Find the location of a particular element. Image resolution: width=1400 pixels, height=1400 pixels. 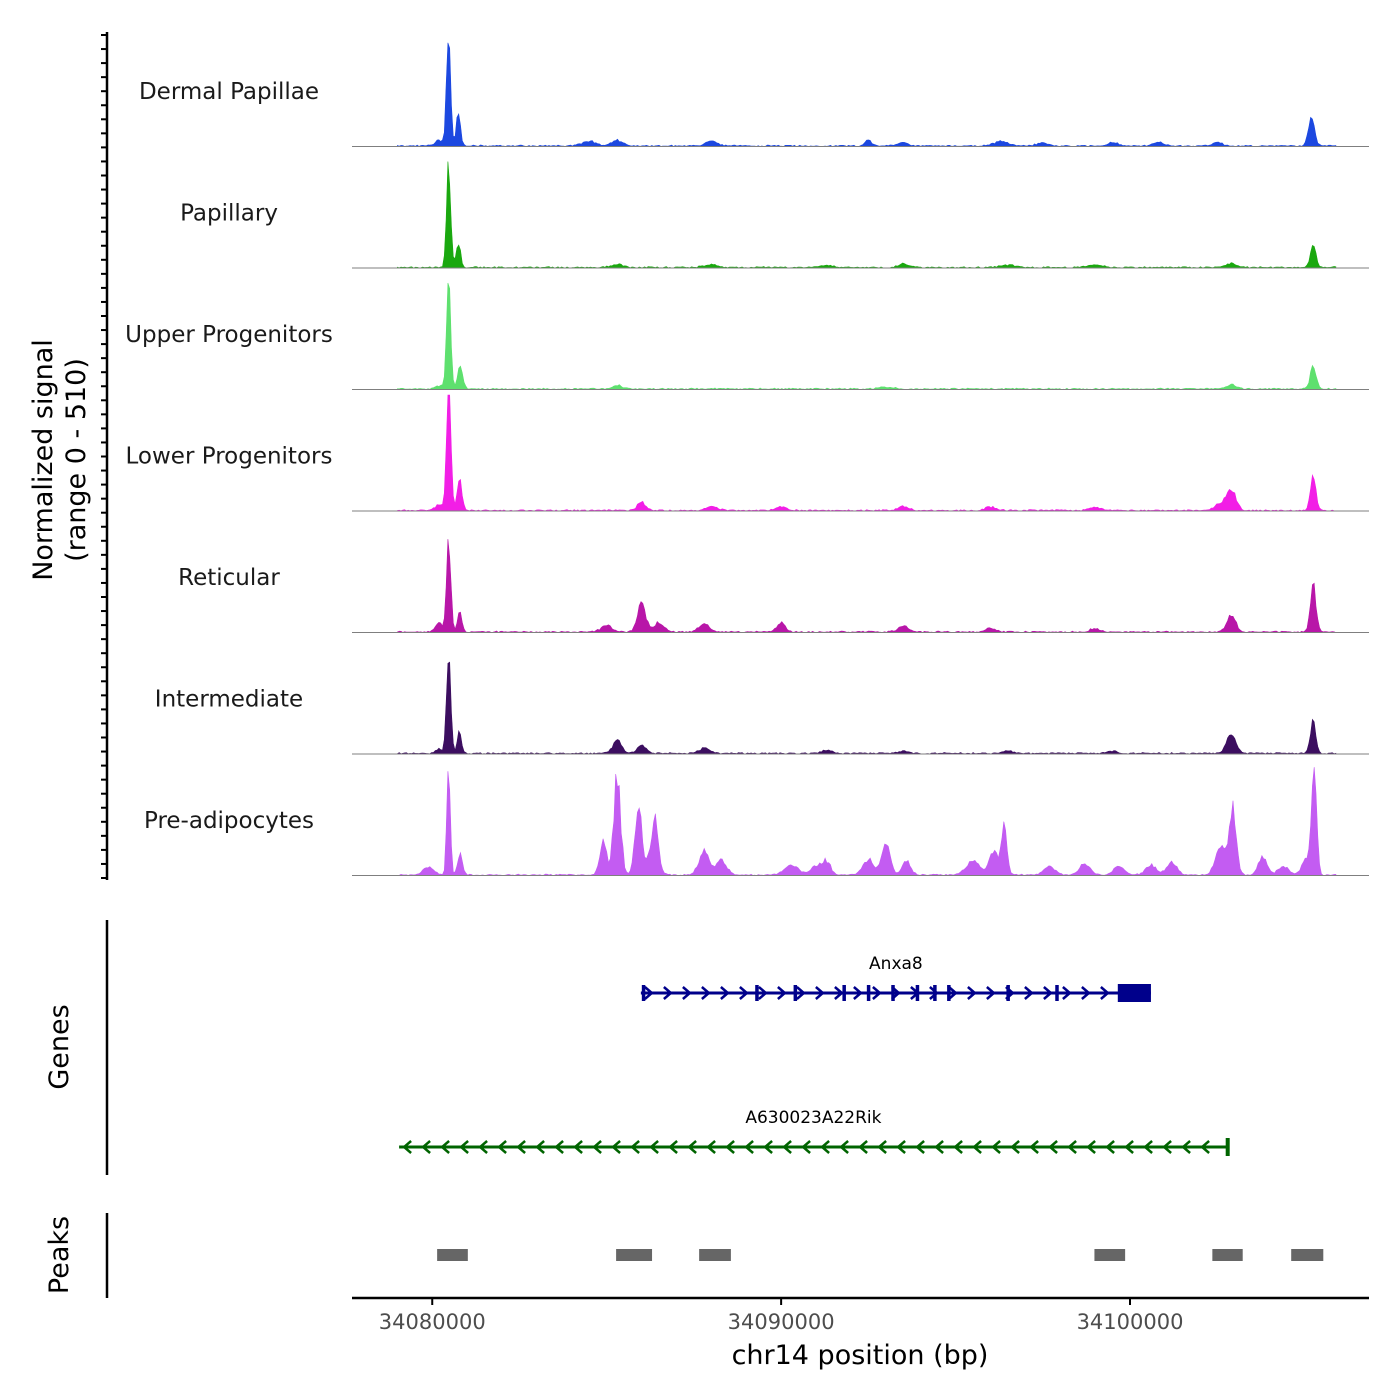

y-axis-title-line1: Normalized signal is located at coordinates (43, 460).